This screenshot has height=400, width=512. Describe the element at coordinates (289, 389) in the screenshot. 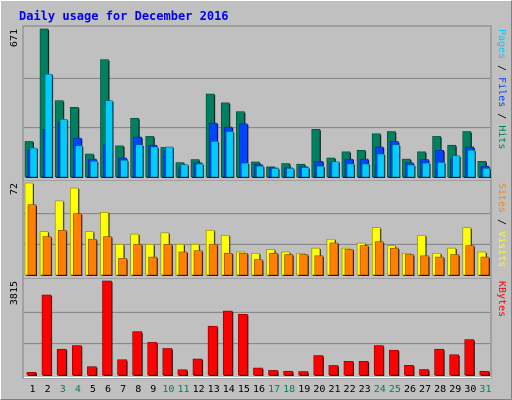

I see `x-tick-label: 18` at that location.